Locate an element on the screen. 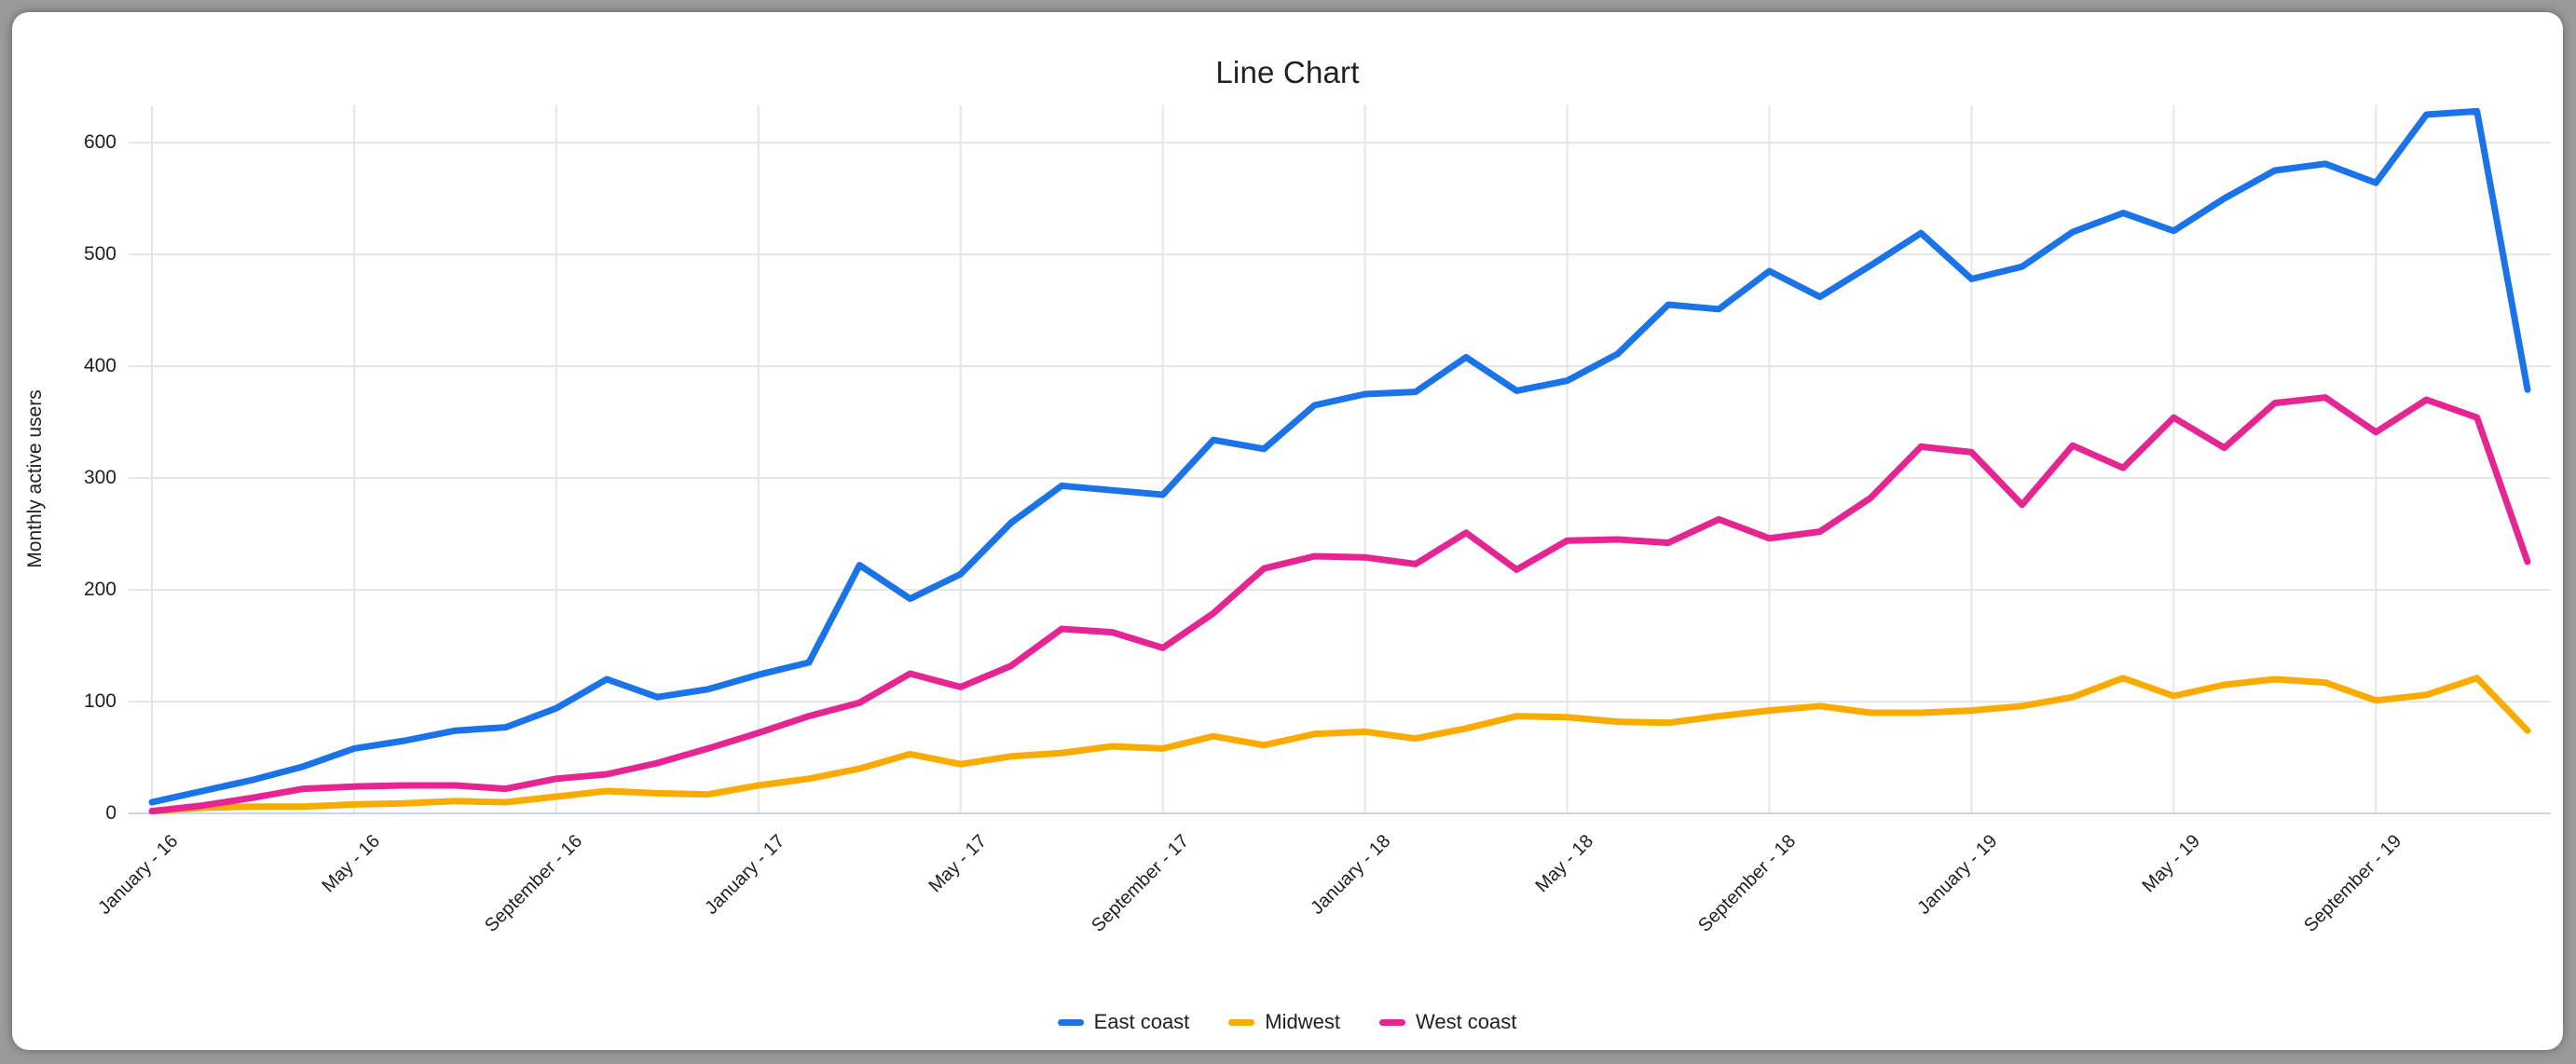 This screenshot has height=1064, width=2576. legend-item-west-coast: West coast is located at coordinates (1447, 1022).